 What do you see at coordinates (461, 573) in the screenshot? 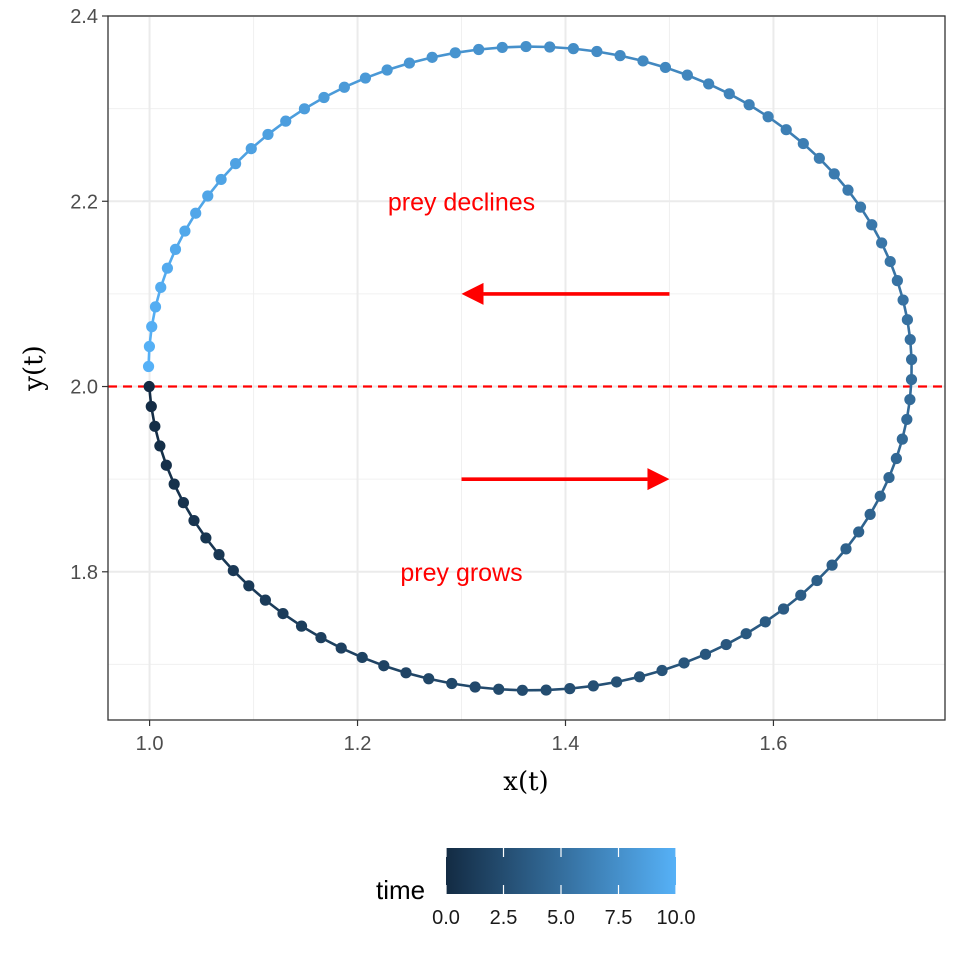
I see `annotation-text: prey grows` at bounding box center [461, 573].